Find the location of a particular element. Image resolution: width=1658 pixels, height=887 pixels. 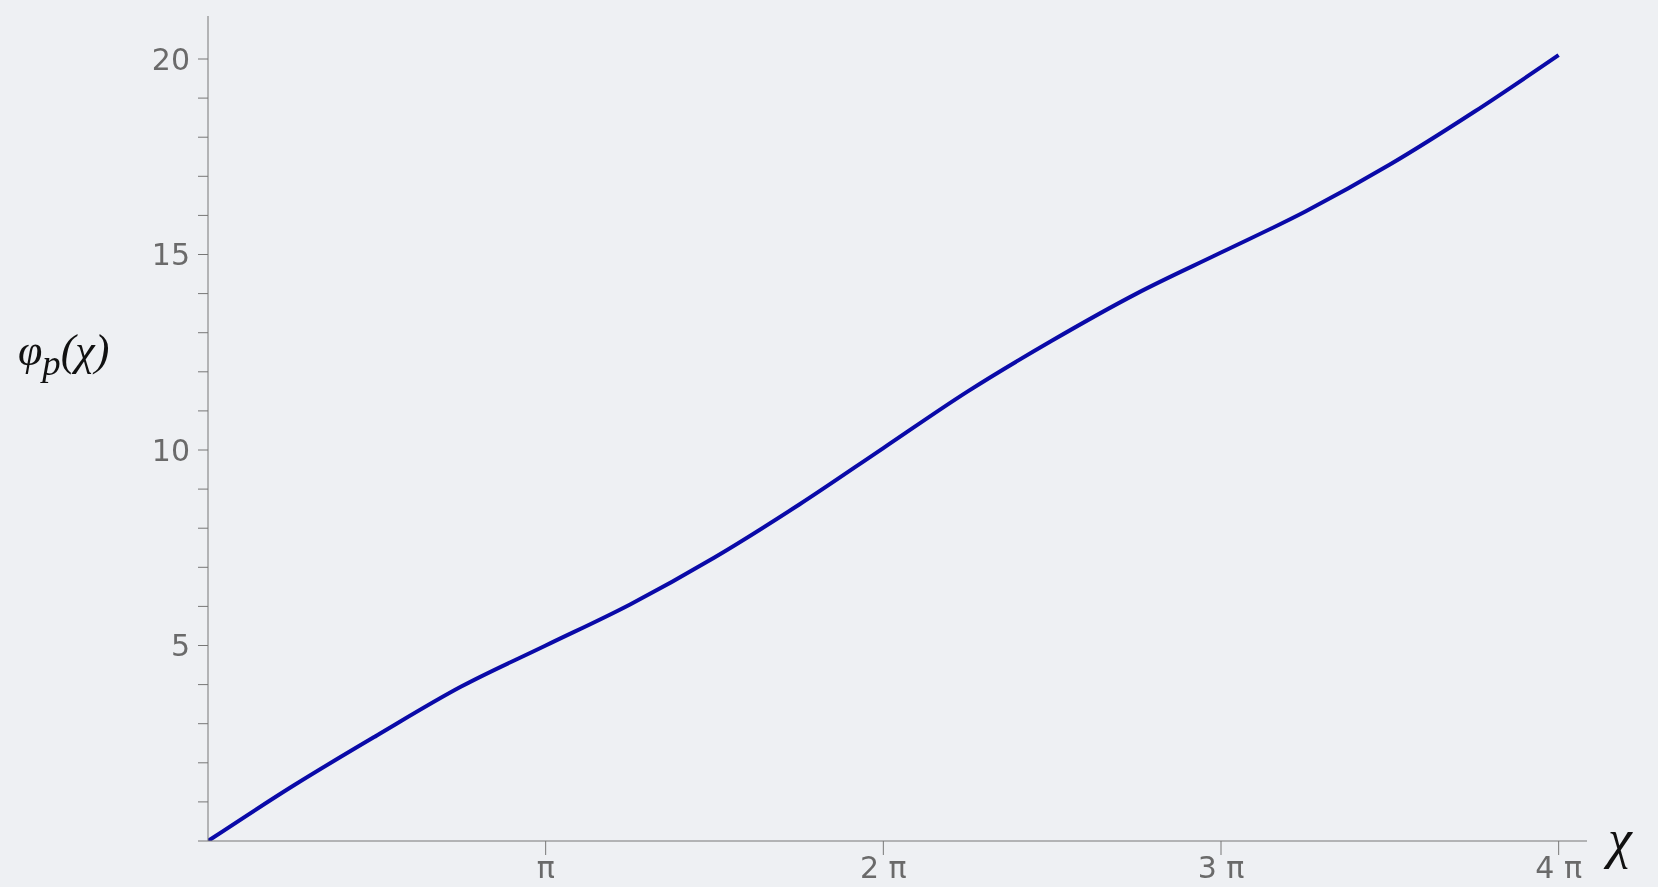

x-tick-label: 4 π is located at coordinates (1559, 868).